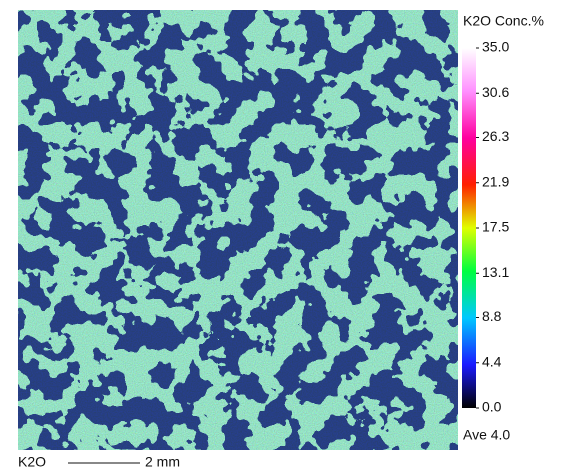 Image resolution: width=563 pixels, height=472 pixels. Describe the element at coordinates (495, 92) in the screenshot. I see `colorbar-tick-label: 30.6` at that location.